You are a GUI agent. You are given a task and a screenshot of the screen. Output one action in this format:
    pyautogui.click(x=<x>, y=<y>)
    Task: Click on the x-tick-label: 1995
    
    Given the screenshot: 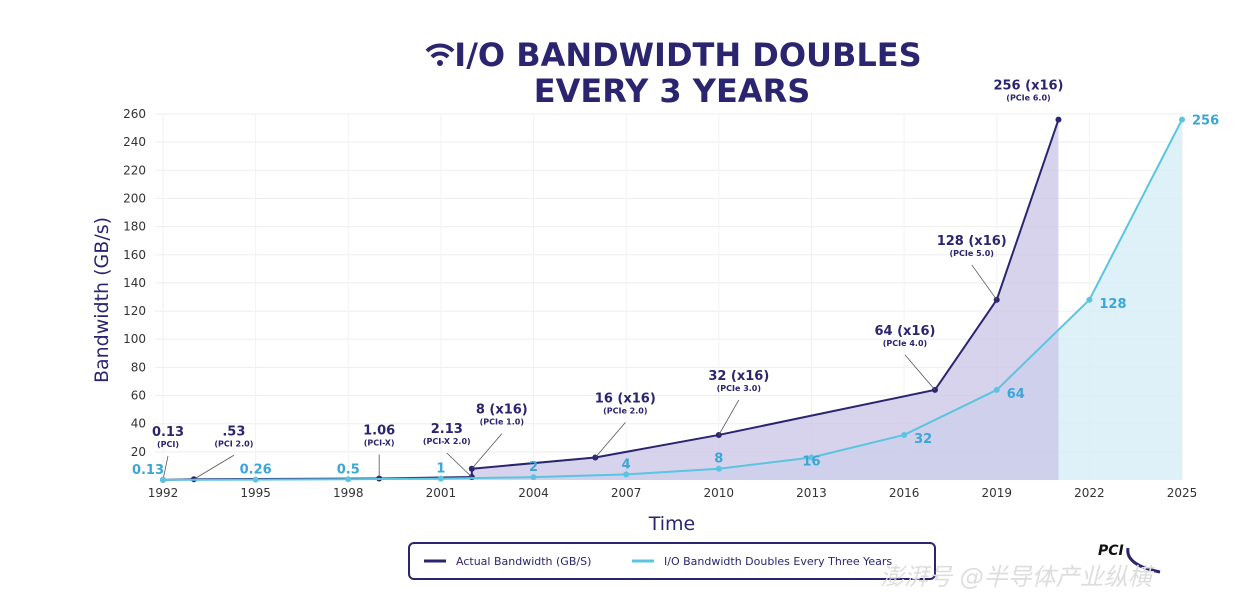 What is the action you would take?
    pyautogui.click(x=255, y=493)
    